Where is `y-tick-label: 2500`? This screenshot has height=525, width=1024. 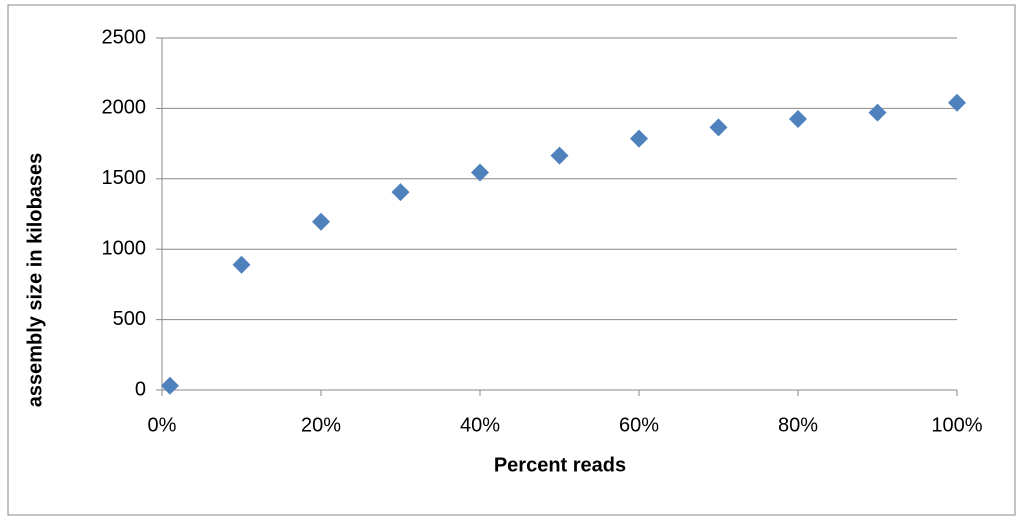
y-tick-label: 2500 is located at coordinates (124, 37).